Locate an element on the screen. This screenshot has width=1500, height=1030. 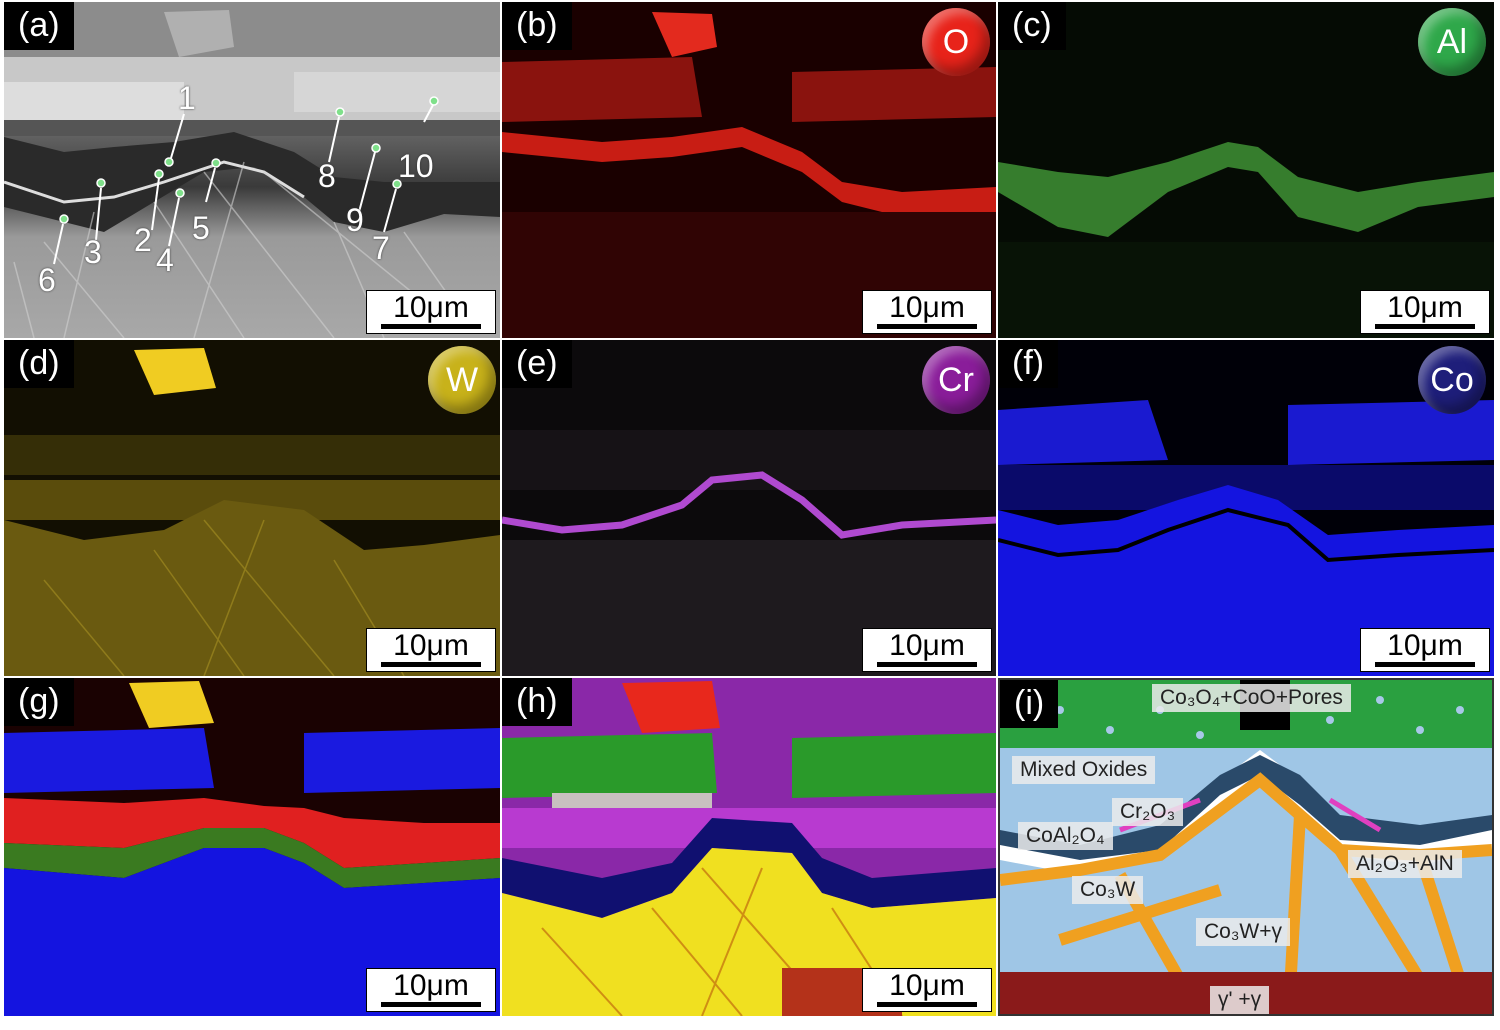
schematic-label-gamma: γ' +γ is located at coordinates (1240, 1000).